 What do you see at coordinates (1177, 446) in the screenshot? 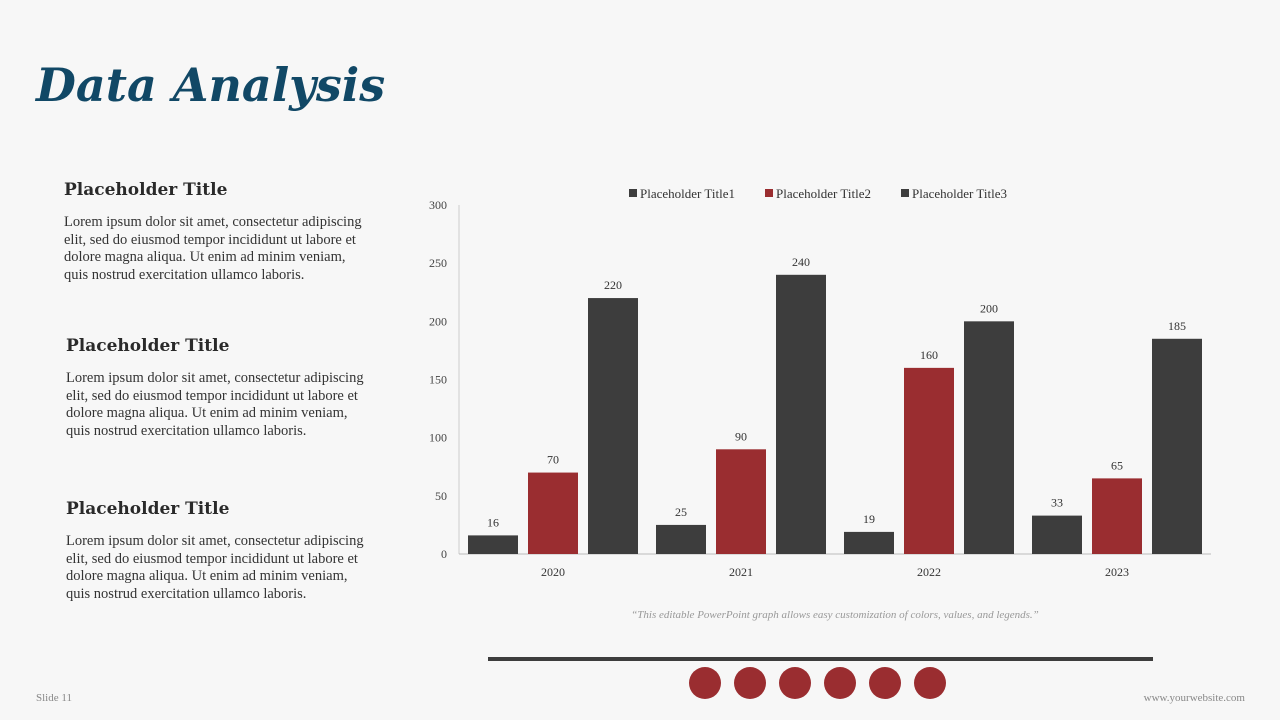
I see `bar-2023-series3` at bounding box center [1177, 446].